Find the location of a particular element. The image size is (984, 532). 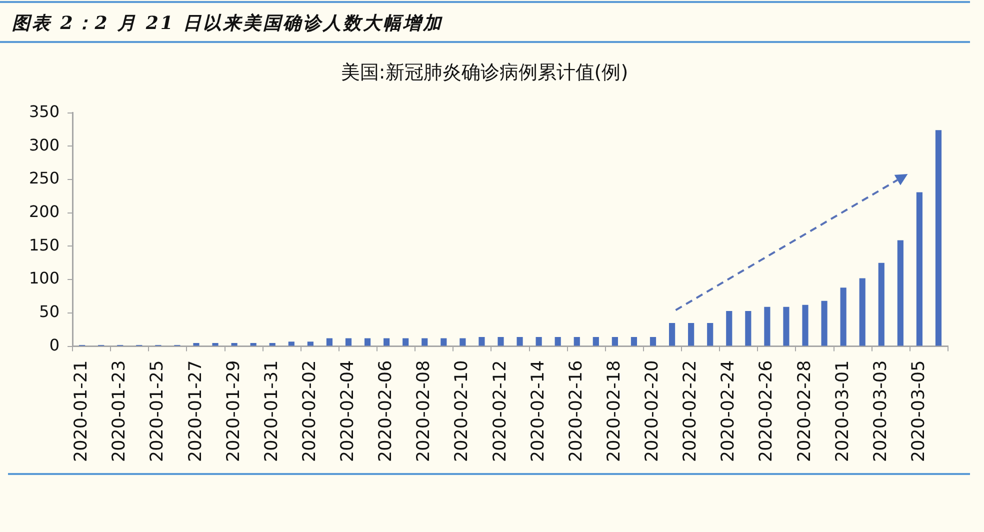

x-tick-label: 2020-02-18 is located at coordinates (614, 411).